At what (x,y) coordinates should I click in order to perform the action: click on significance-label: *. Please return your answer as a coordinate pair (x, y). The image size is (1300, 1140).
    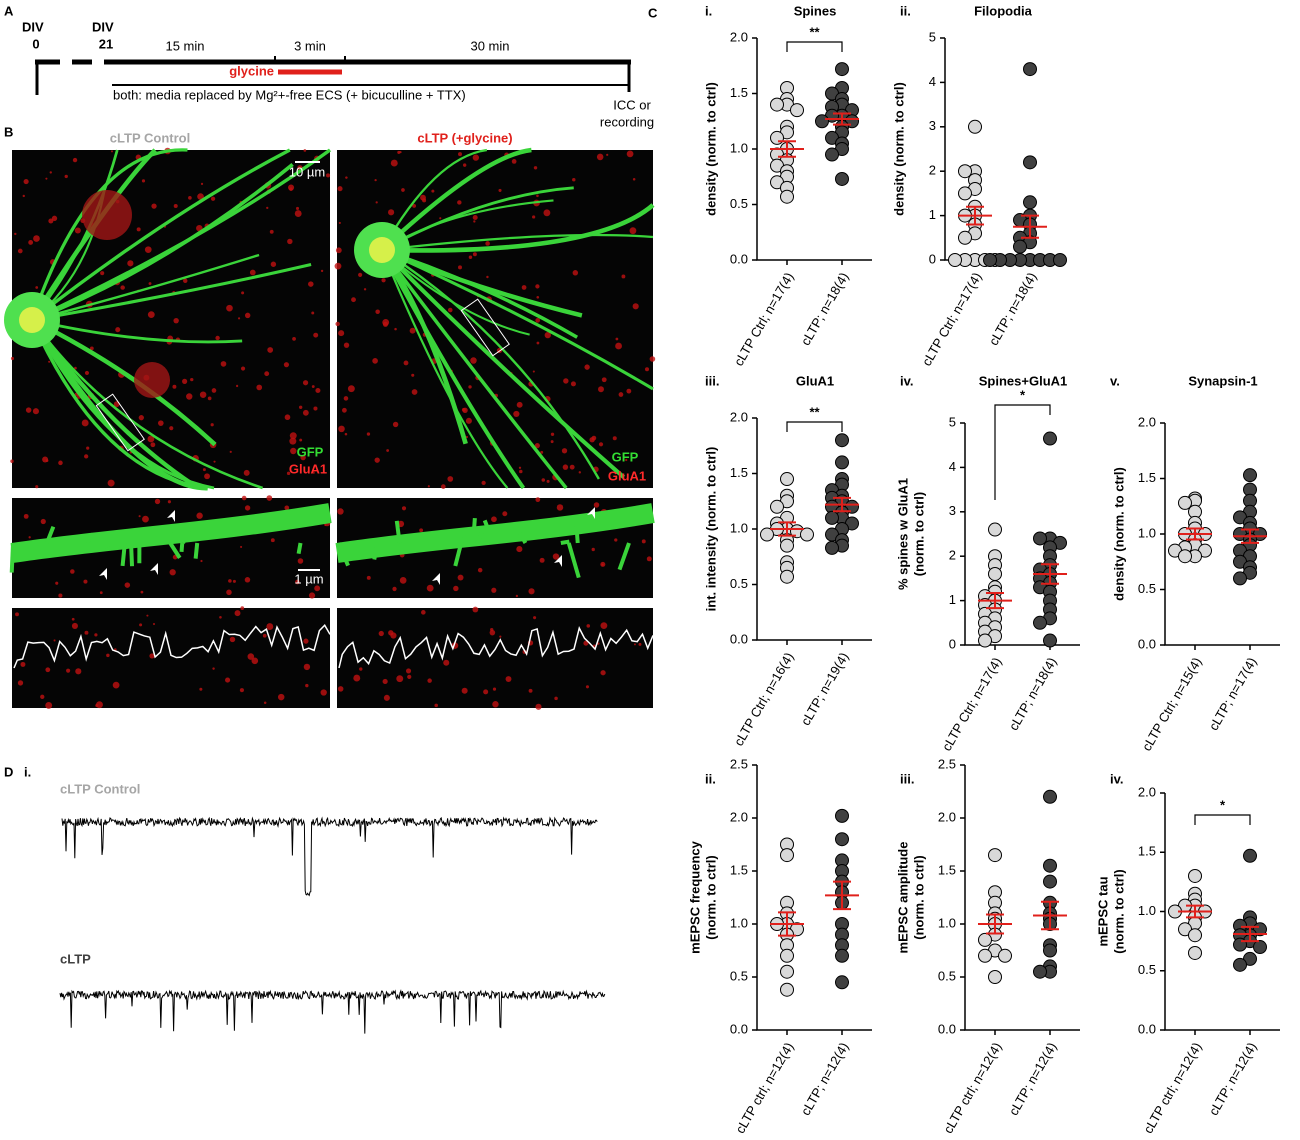
    Looking at the image, I should click on (1223, 804).